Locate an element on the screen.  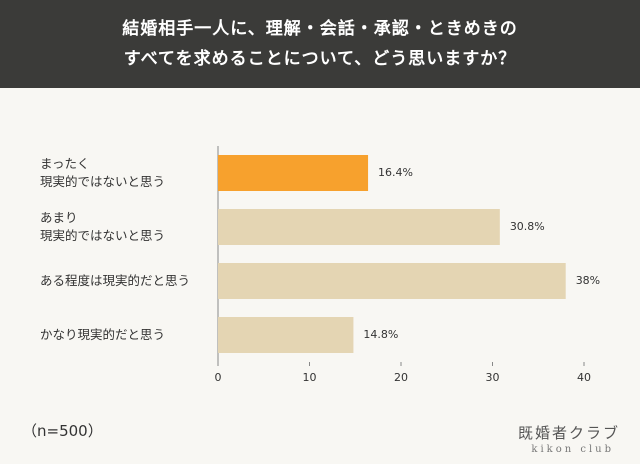
value-label: 14.8% is located at coordinates (380, 334).